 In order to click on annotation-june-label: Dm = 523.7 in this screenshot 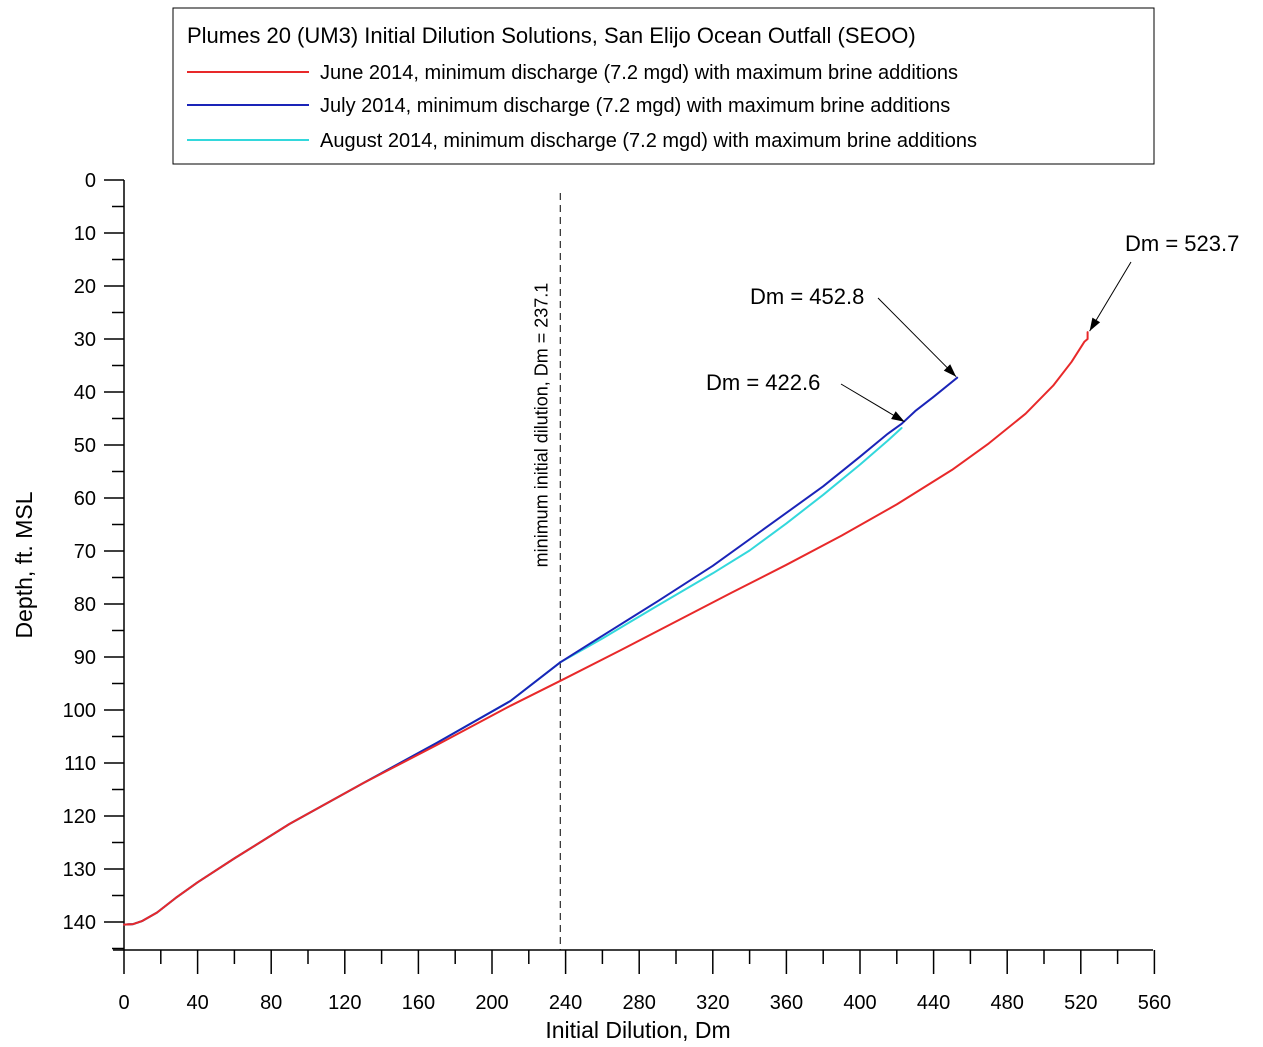, I will do `click(1182, 243)`.